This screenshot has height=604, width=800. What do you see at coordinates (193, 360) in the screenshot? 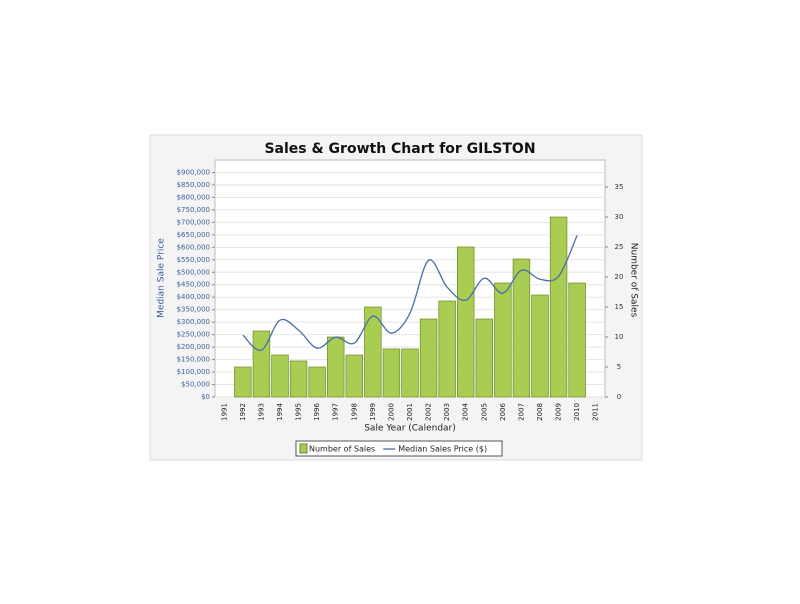
I see `y-tick-label: $150,000` at bounding box center [193, 360].